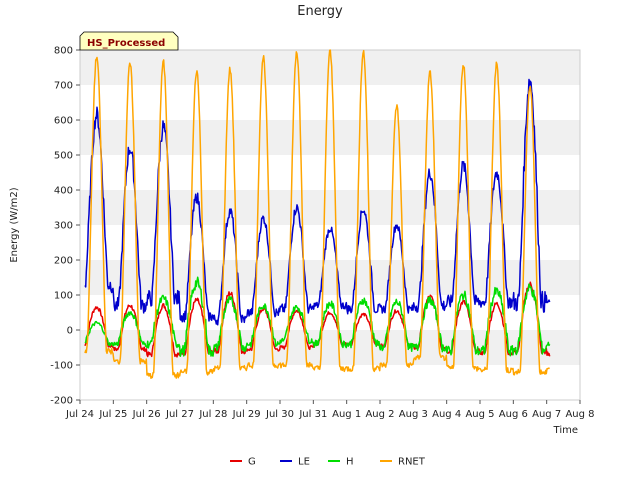  I want to click on x-tick-label: Aug 7, so click(546, 414).